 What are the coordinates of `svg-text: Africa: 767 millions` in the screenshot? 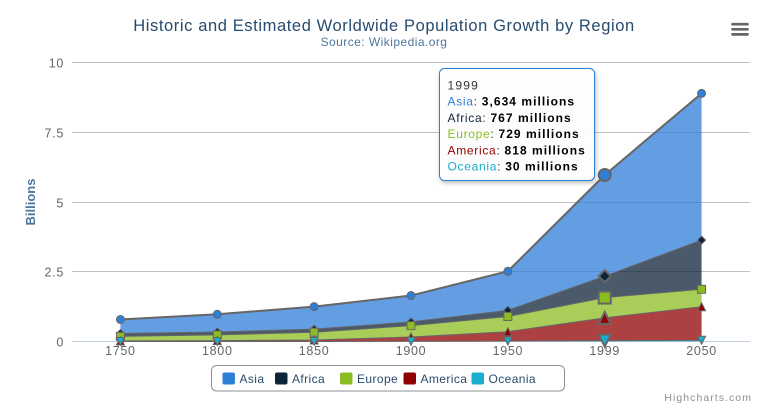 It's located at (510, 118).